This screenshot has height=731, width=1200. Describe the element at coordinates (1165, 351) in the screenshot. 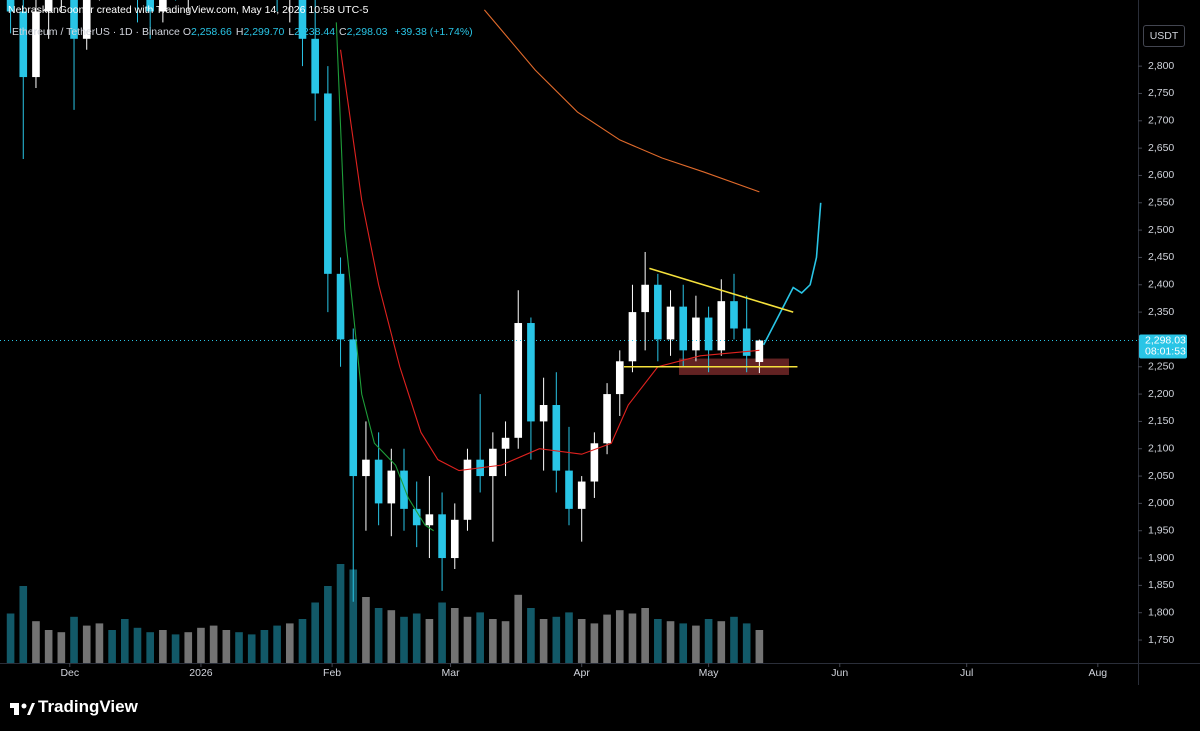

I see `countdown-label: 08:01:53` at that location.